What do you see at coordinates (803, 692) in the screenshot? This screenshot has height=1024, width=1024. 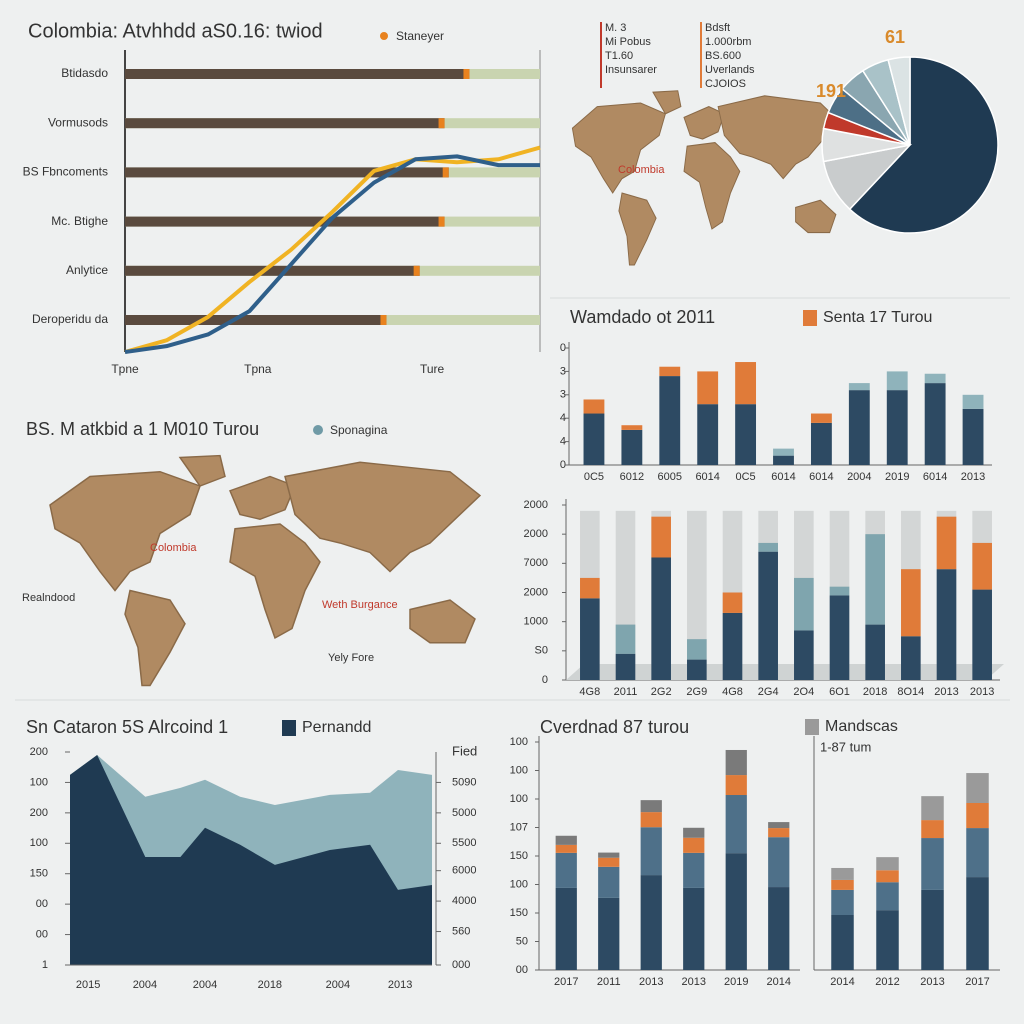 I see `x-tick-label: 2O4` at bounding box center [803, 692].